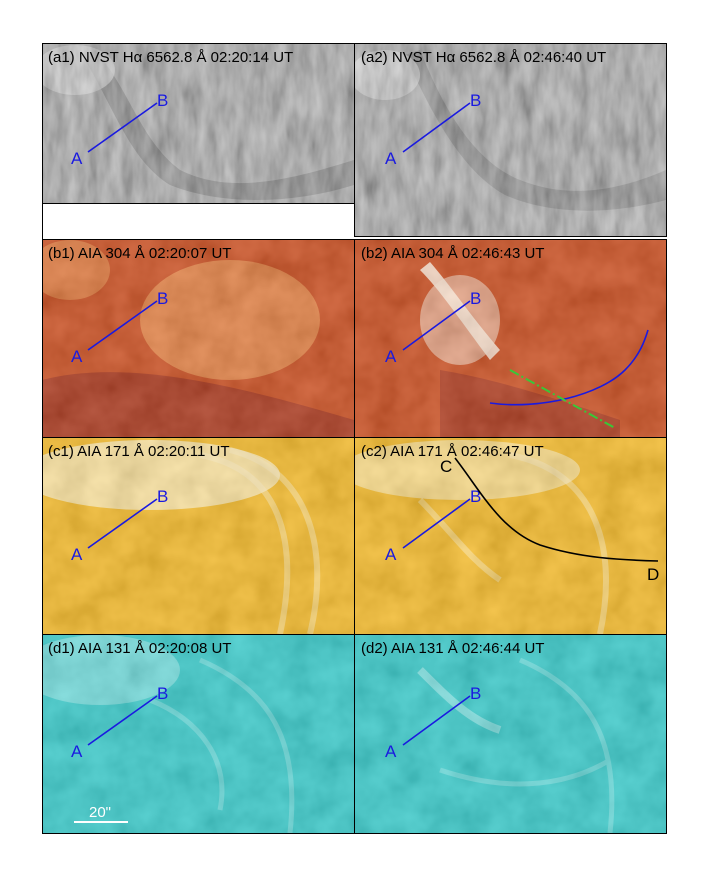  I want to click on panel-c2-texture, so click(510, 535).